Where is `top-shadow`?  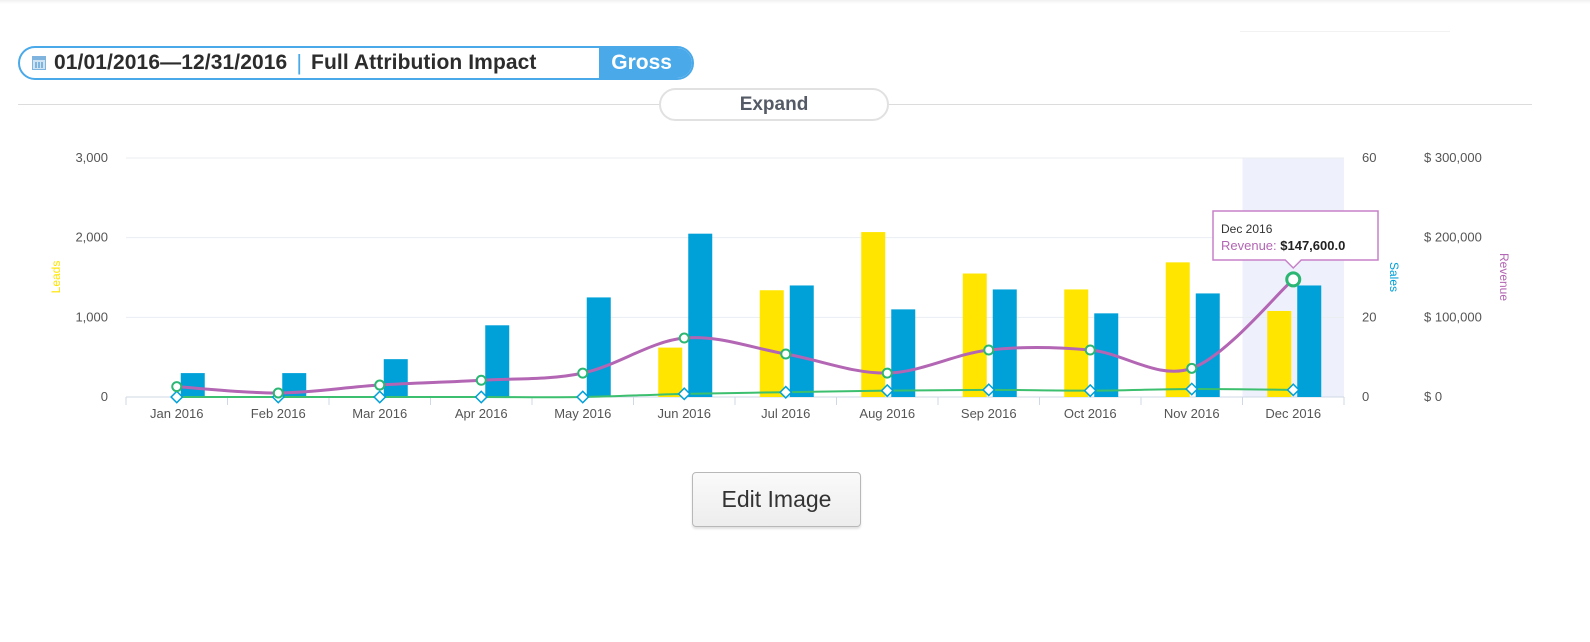
top-shadow is located at coordinates (795, 2).